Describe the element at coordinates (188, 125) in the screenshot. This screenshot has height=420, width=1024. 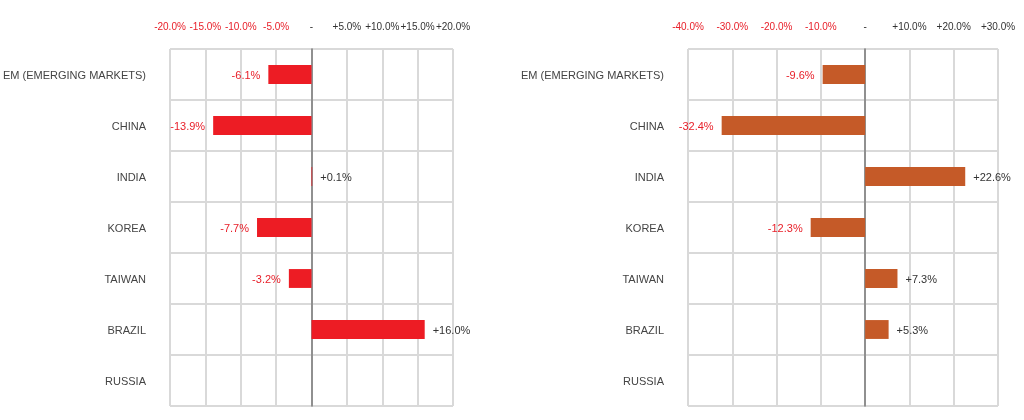
I see `data-label: -13.9%` at that location.